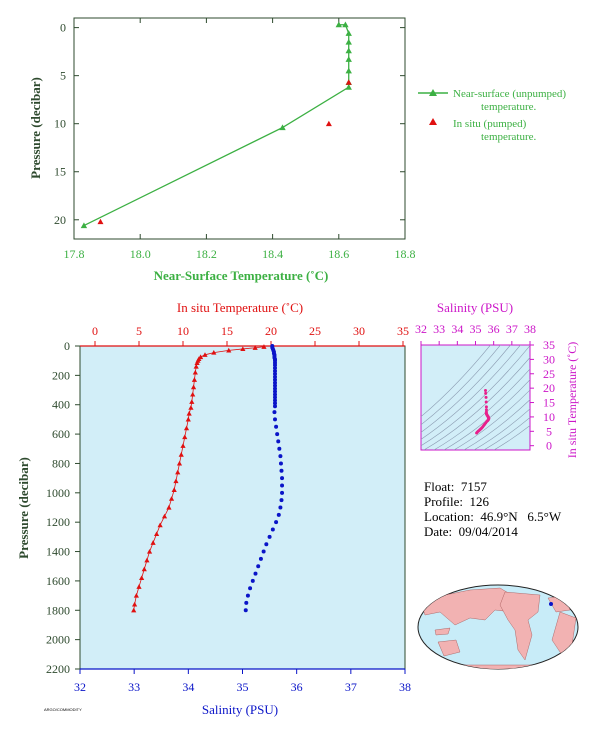  Describe the element at coordinates (272, 254) in the screenshot. I see `x-tick-label: 18.4` at that location.